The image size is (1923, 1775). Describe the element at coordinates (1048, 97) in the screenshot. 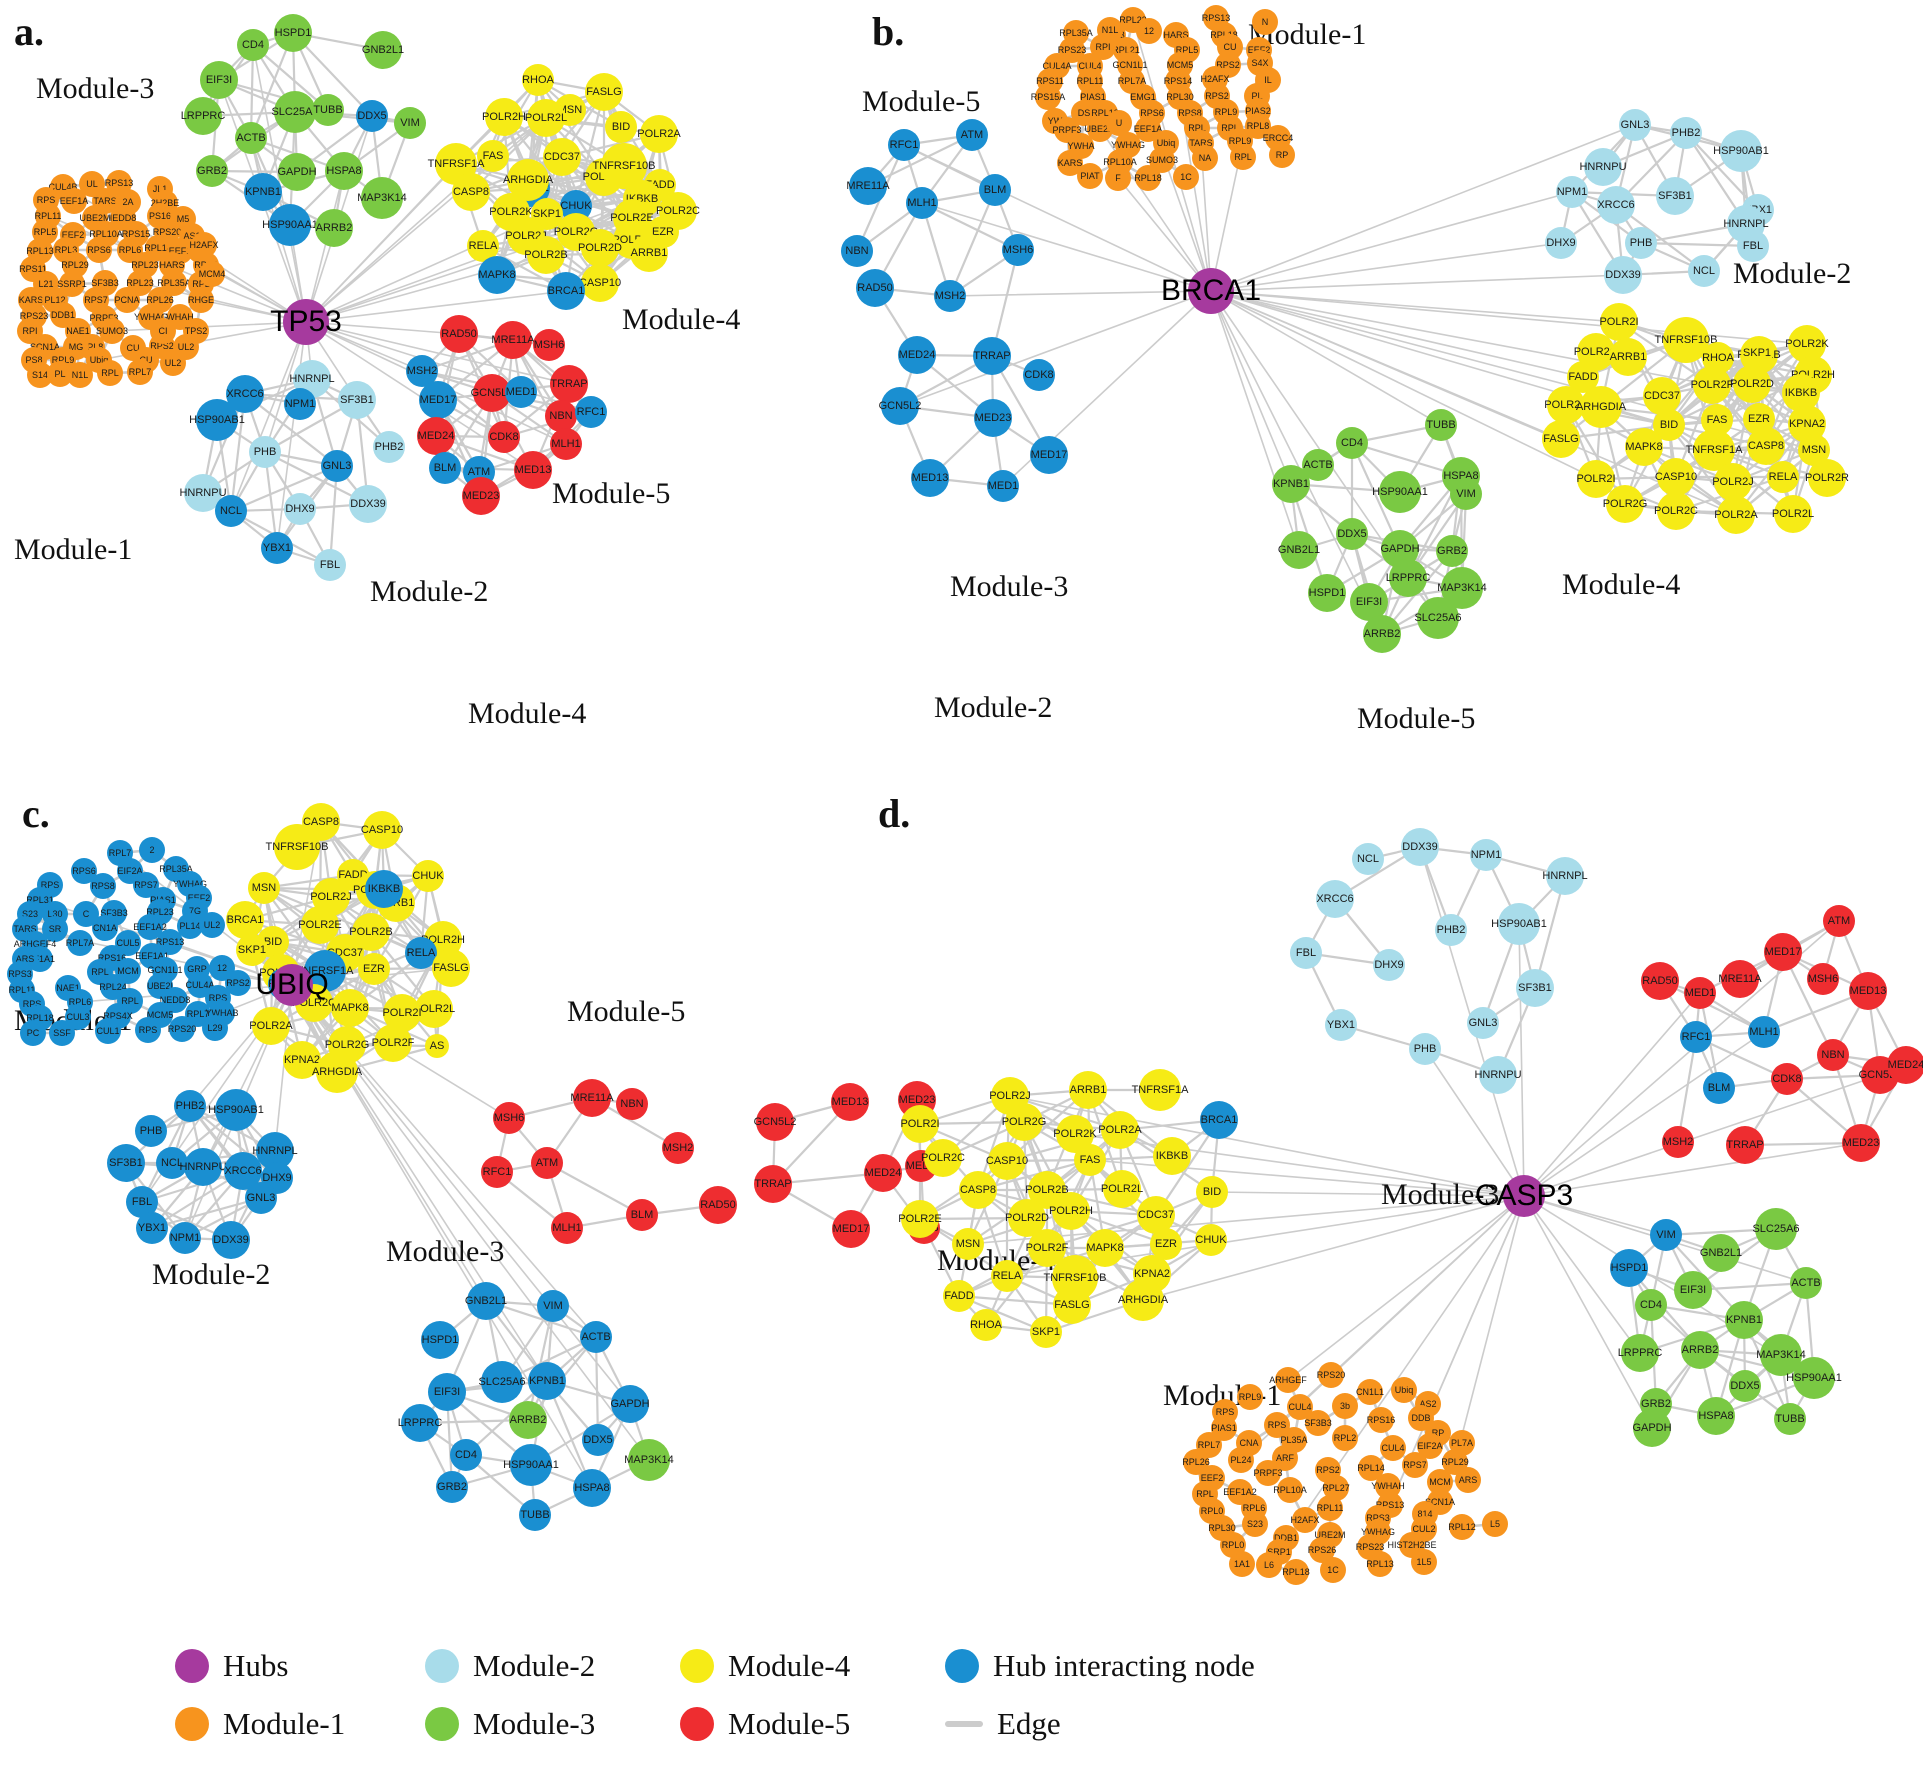

I see `node-b-m1-RPS15A: RPS15A` at that location.